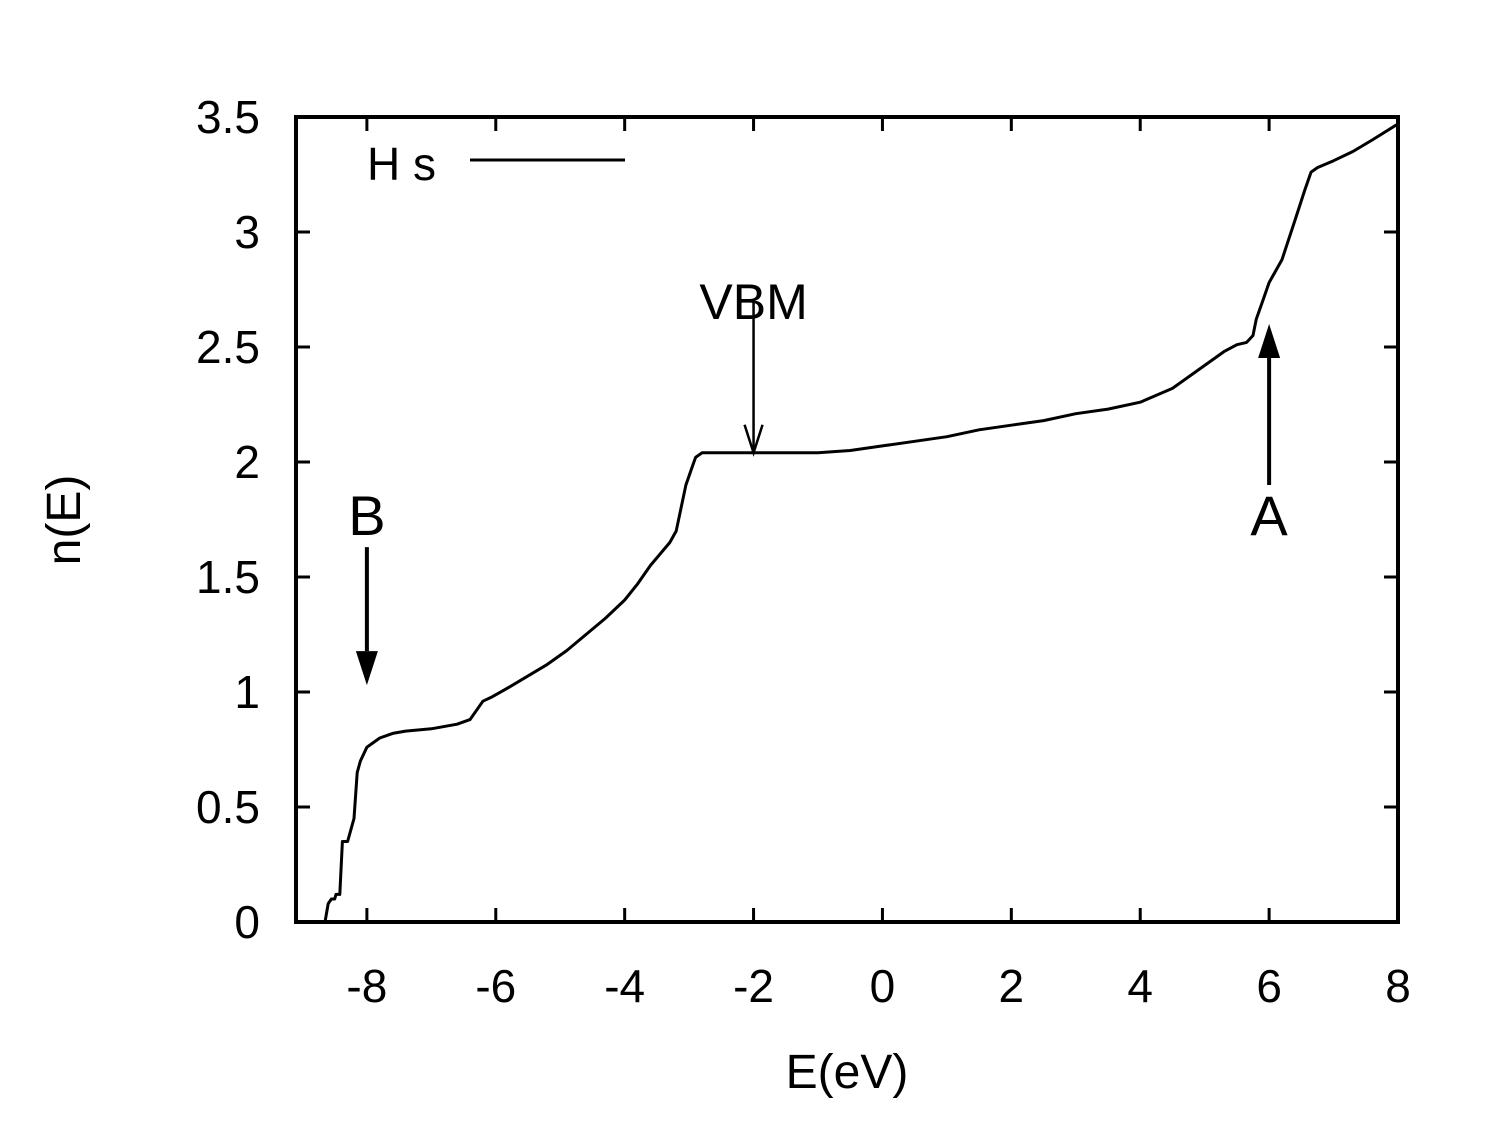  What do you see at coordinates (228, 117) in the screenshot?
I see `y-tick-label: 3.5` at bounding box center [228, 117].